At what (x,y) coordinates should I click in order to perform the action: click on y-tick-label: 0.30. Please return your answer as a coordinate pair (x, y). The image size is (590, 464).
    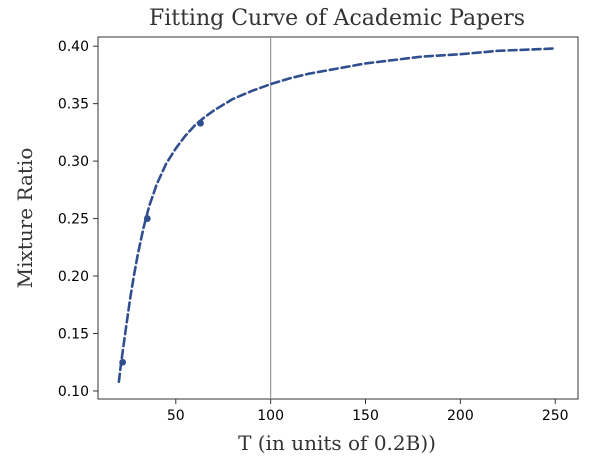
    Looking at the image, I should click on (73, 162).